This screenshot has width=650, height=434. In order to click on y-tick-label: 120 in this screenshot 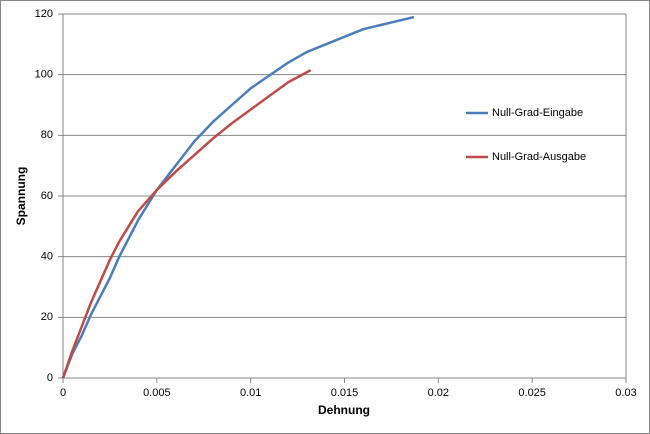, I will do `click(44, 14)`.